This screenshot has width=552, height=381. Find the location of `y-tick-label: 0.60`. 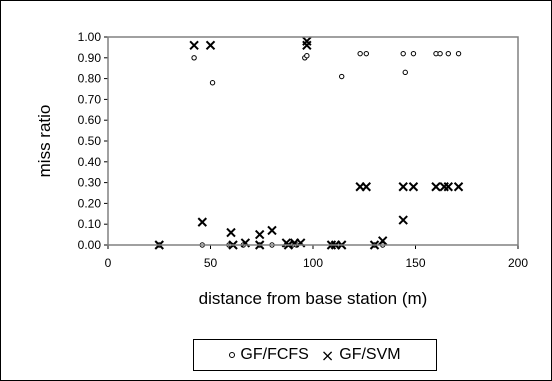

y-tick-label: 0.60 is located at coordinates (90, 120).